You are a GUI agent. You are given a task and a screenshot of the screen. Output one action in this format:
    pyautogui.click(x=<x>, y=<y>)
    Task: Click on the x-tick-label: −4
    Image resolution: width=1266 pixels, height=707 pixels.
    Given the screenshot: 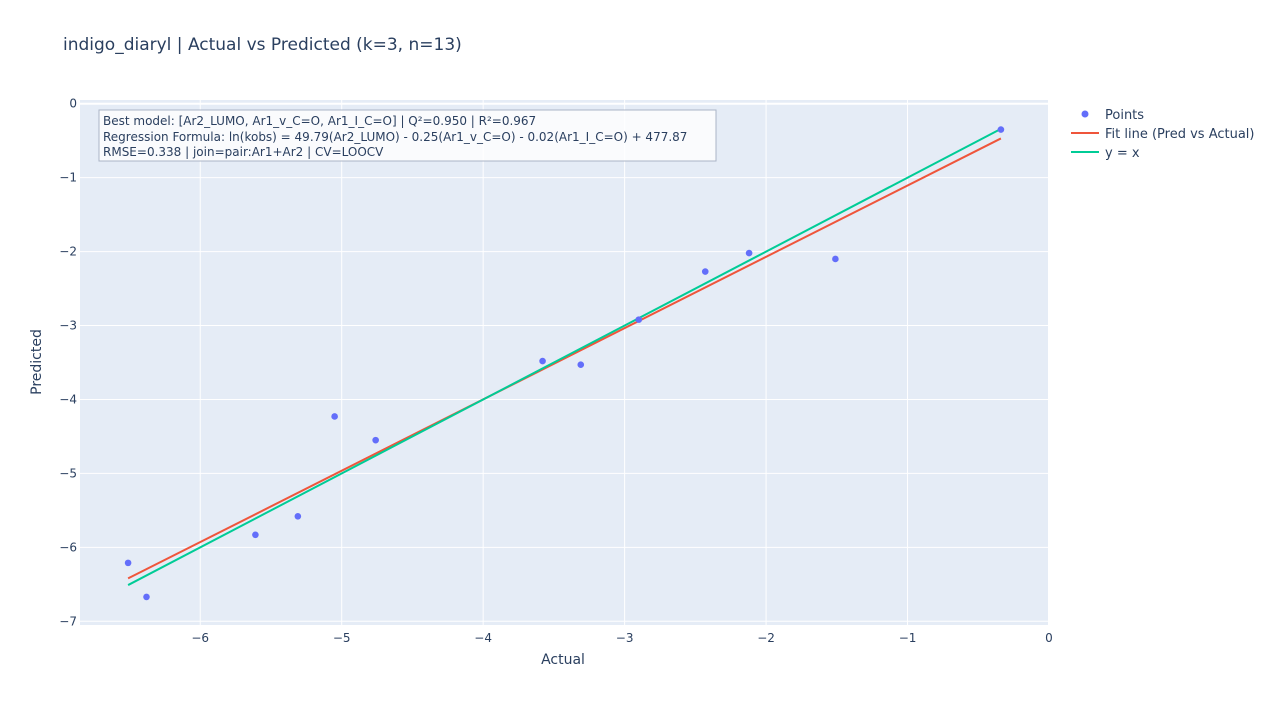 What is the action you would take?
    pyautogui.click(x=483, y=638)
    